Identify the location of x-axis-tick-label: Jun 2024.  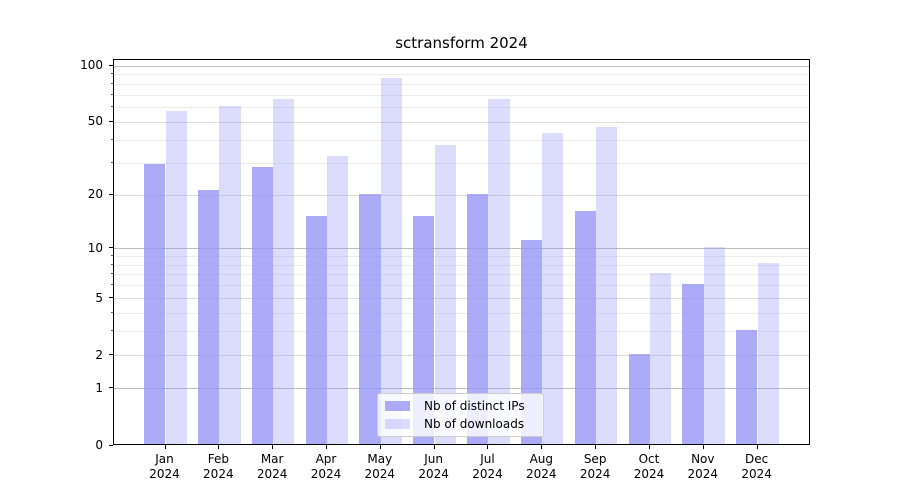
(434, 467).